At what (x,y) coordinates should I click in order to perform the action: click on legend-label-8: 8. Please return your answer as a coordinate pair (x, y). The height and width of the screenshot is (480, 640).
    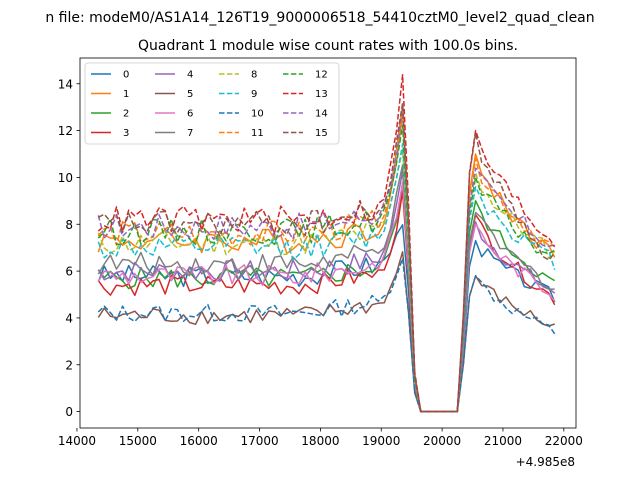
    Looking at the image, I should click on (254, 75).